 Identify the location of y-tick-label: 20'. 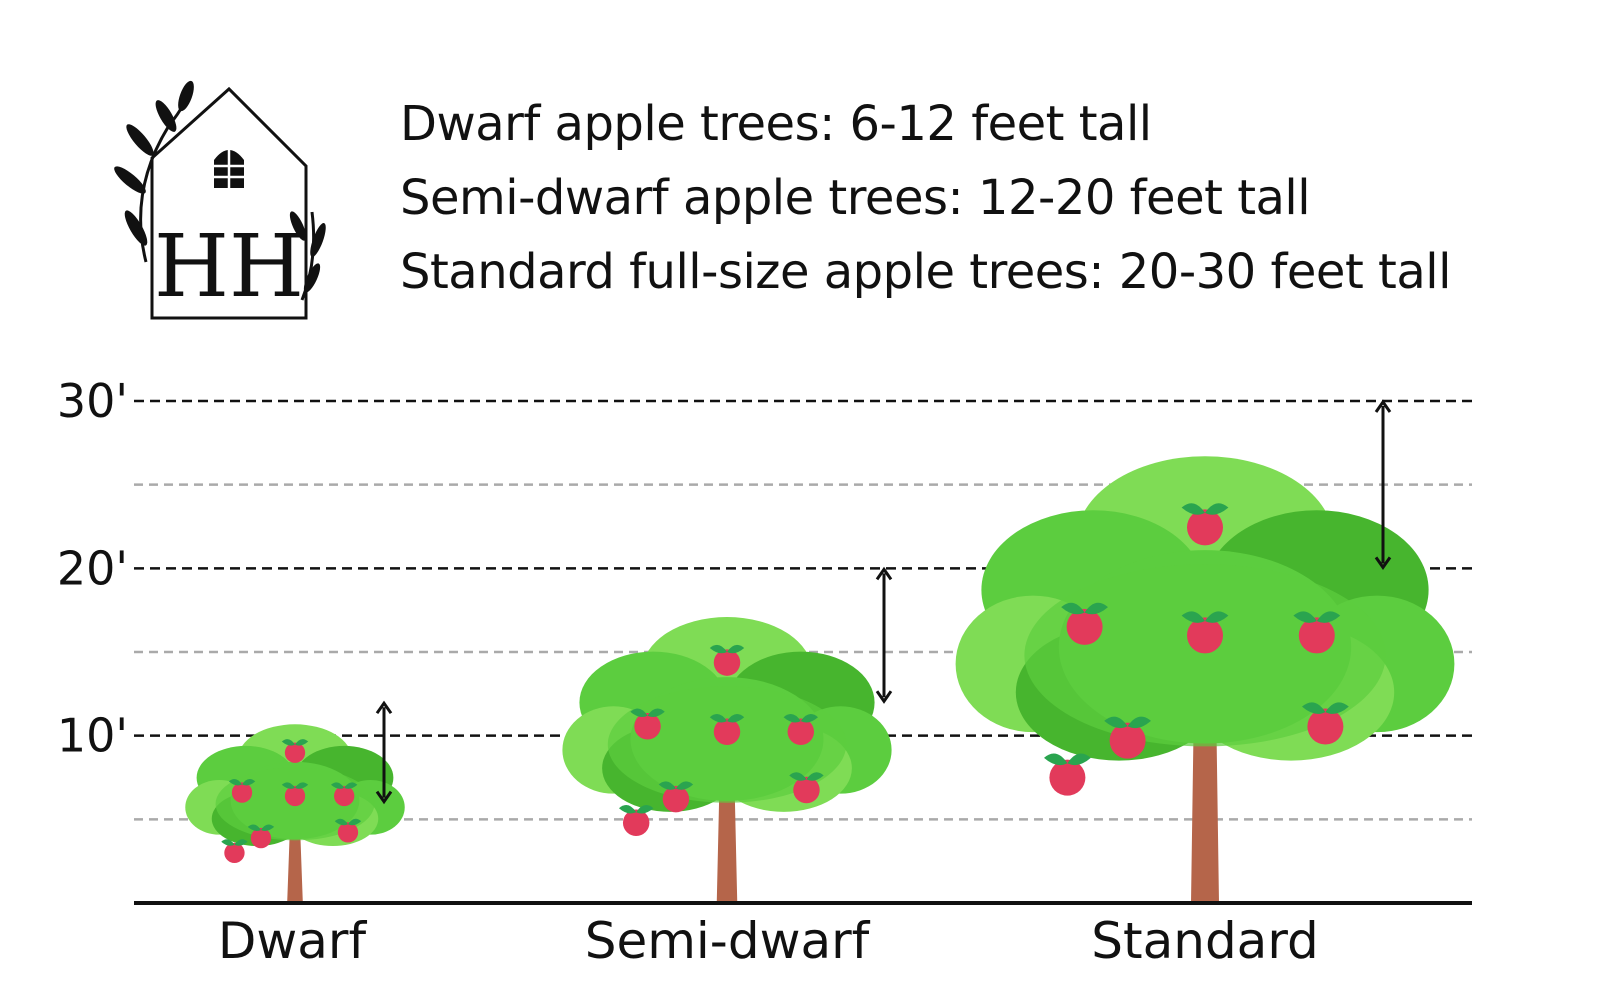
(92, 568).